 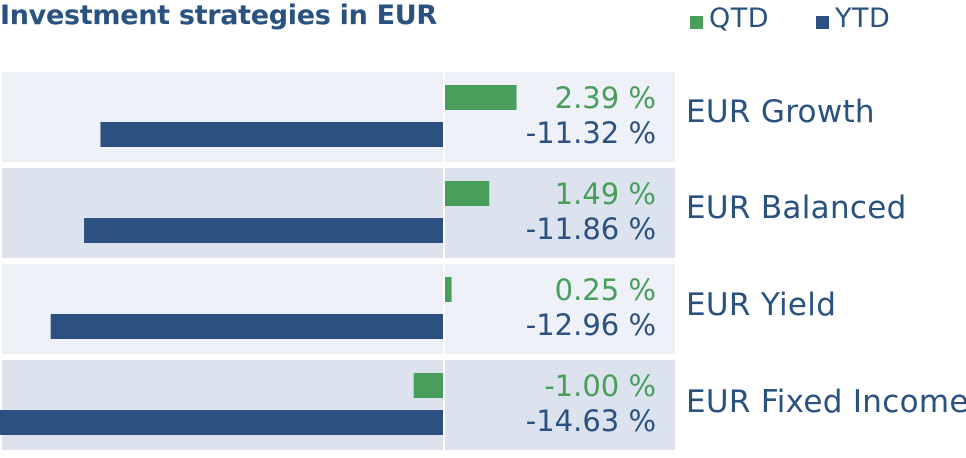 What do you see at coordinates (863, 18) in the screenshot?
I see `legend-label-ytd: YTD` at bounding box center [863, 18].